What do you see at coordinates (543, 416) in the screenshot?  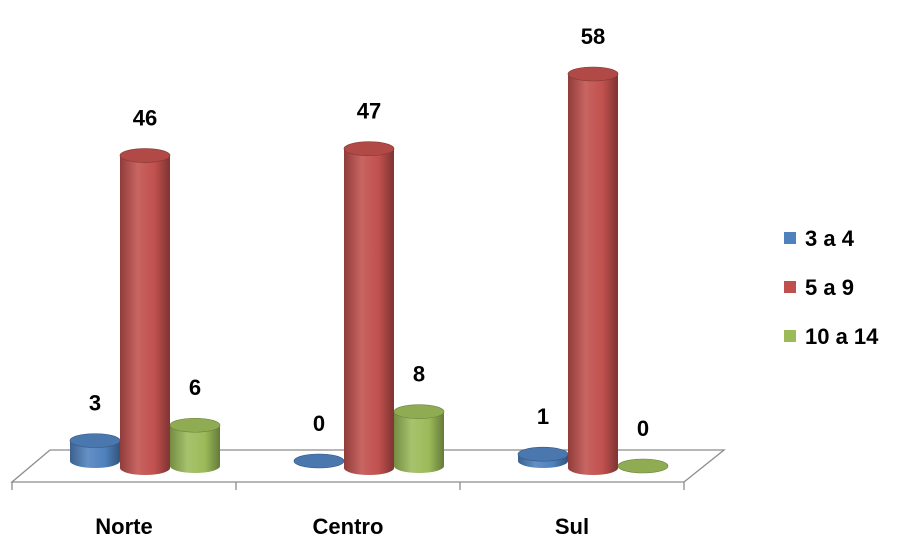 I see `data-label: 1` at bounding box center [543, 416].